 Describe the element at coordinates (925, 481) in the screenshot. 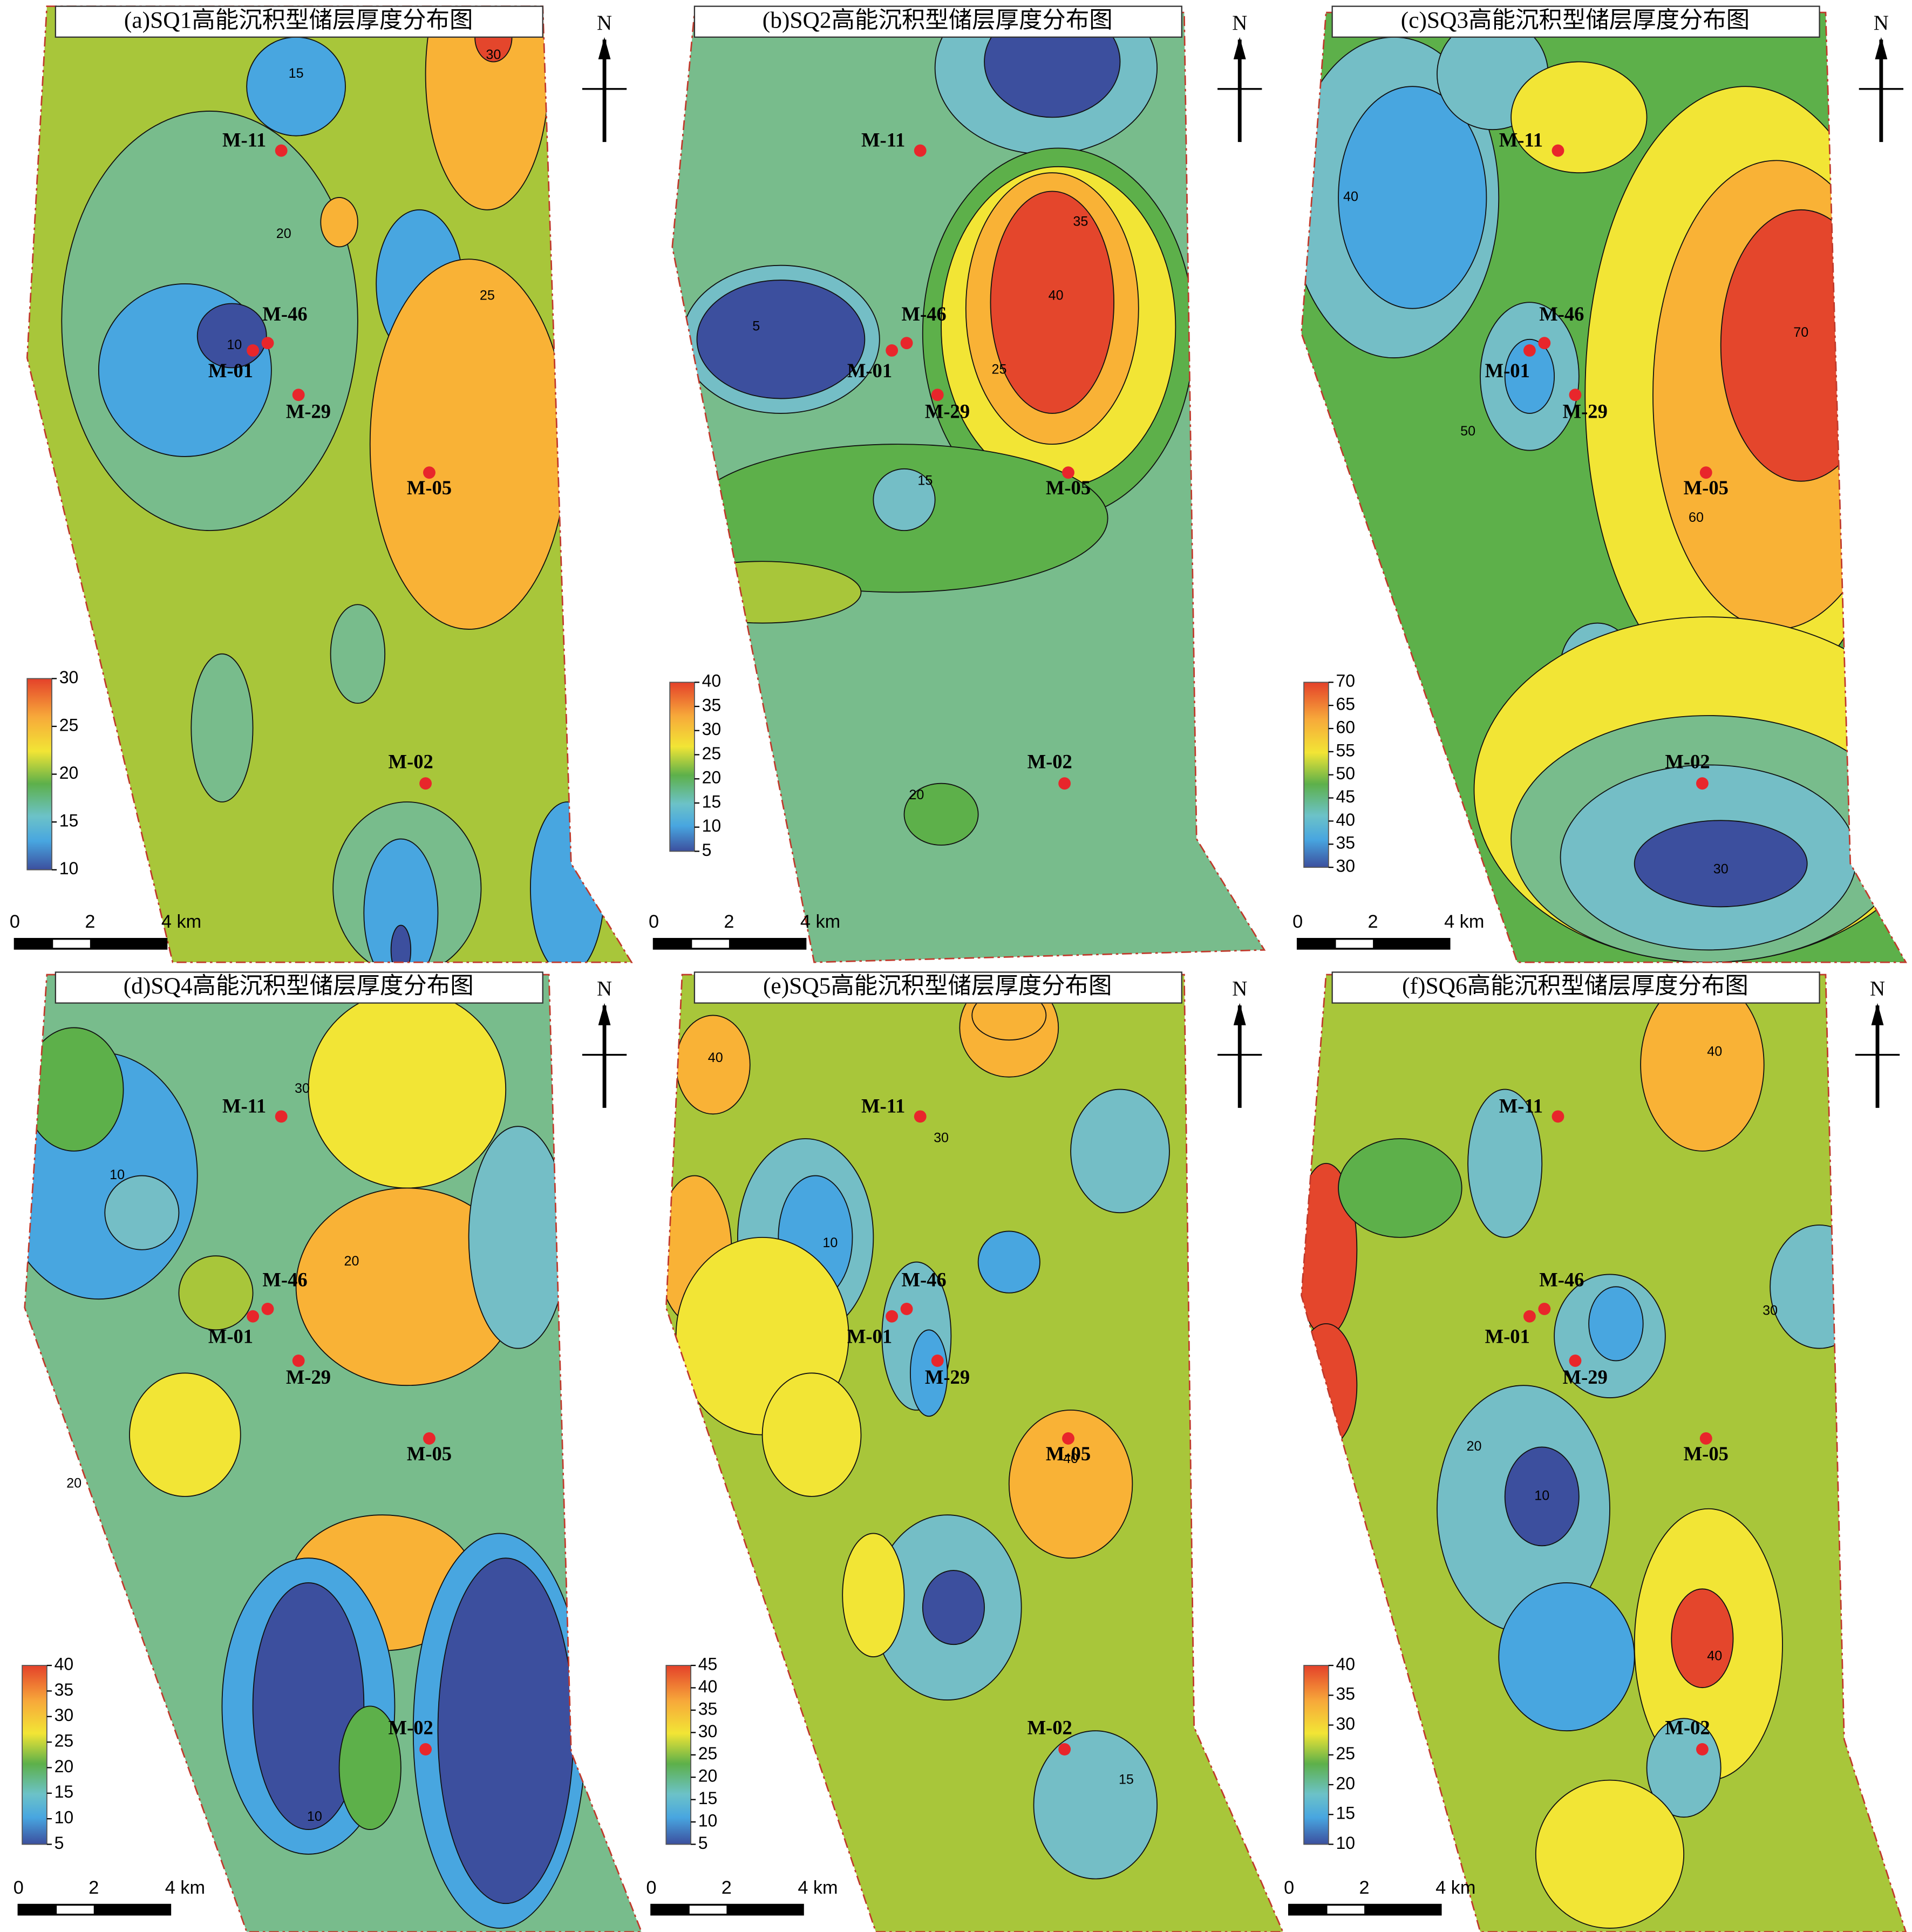

I see `contour-label: 15` at that location.